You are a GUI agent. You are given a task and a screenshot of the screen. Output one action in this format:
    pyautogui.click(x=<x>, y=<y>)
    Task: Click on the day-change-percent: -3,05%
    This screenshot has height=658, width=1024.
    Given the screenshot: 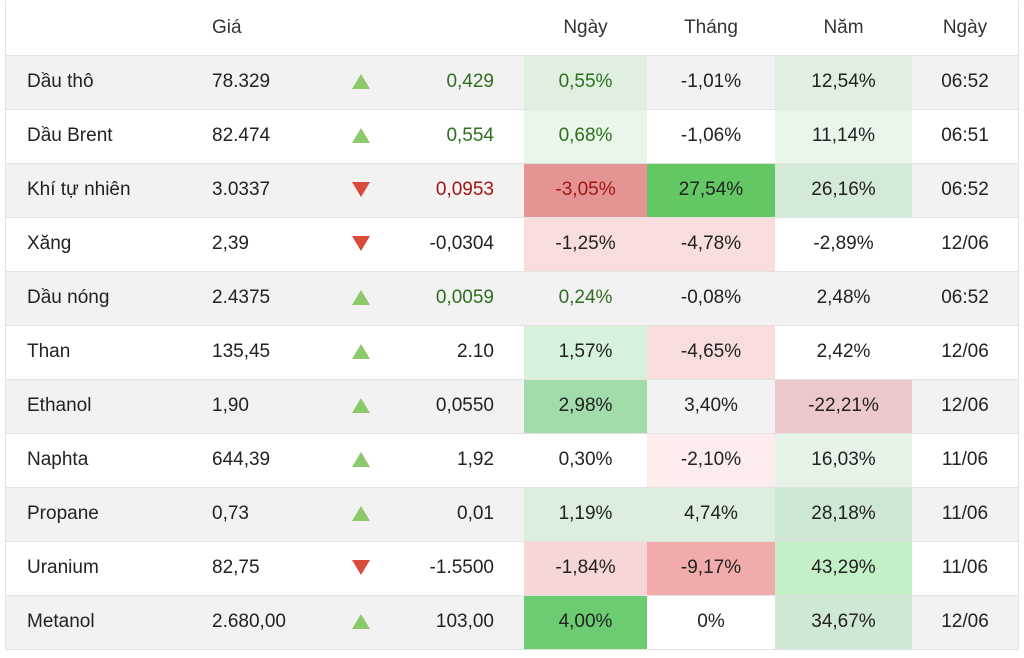 What is the action you would take?
    pyautogui.click(x=585, y=190)
    